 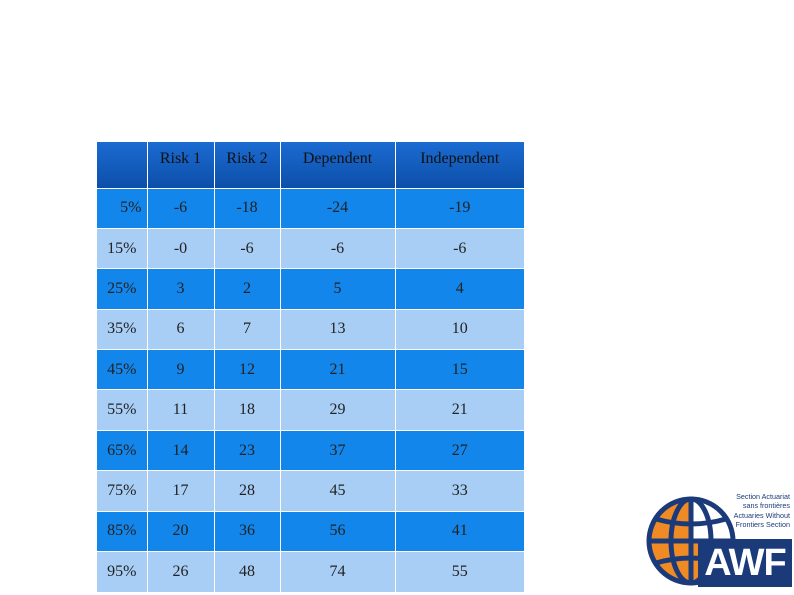 What do you see at coordinates (122, 369) in the screenshot?
I see `row-label: 45%` at bounding box center [122, 369].